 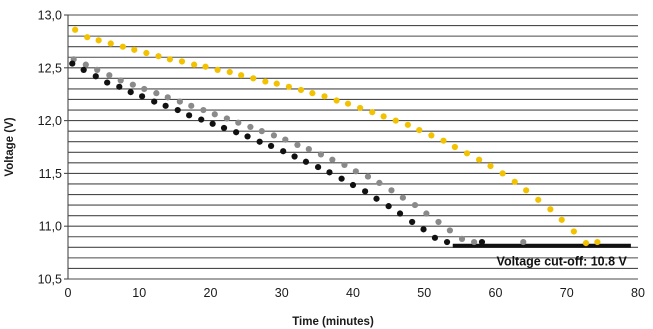 What do you see at coordinates (353, 293) in the screenshot?
I see `x-tick-label: 40` at bounding box center [353, 293].